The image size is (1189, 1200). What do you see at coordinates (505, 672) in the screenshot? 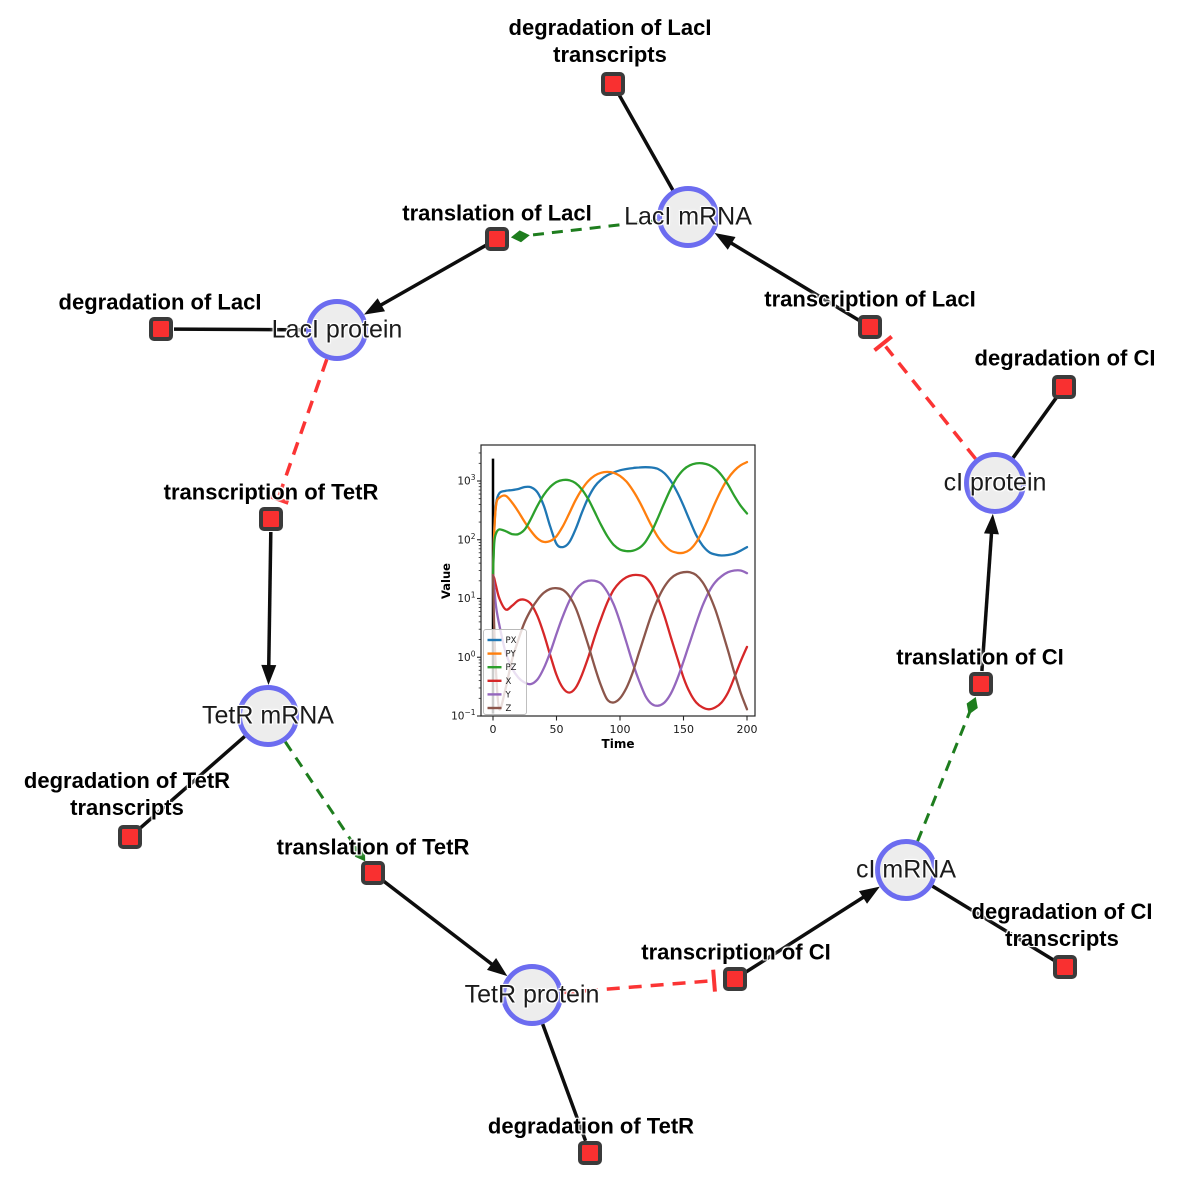
I see `plot-legend: PX PY PZ XYZ` at bounding box center [505, 672].